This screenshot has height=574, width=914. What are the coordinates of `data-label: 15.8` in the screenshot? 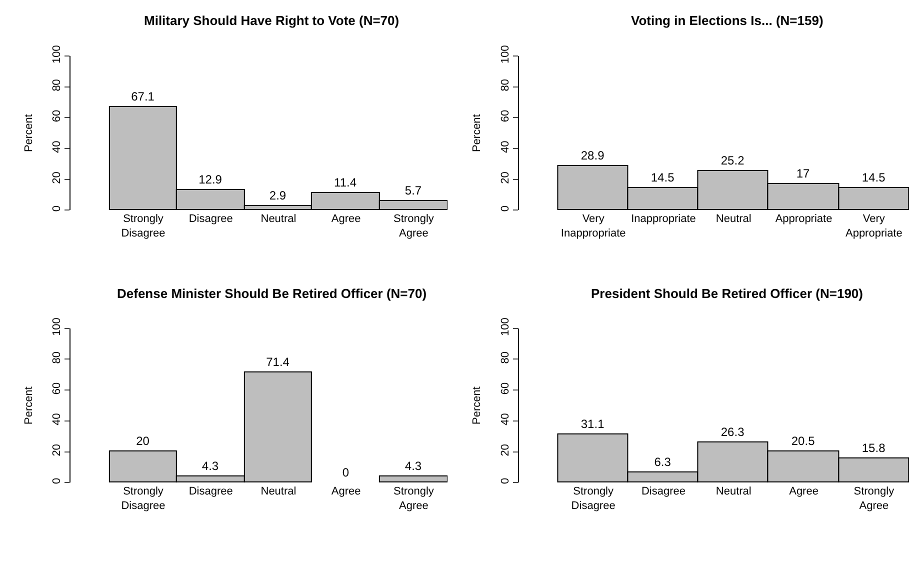 It's located at (874, 447).